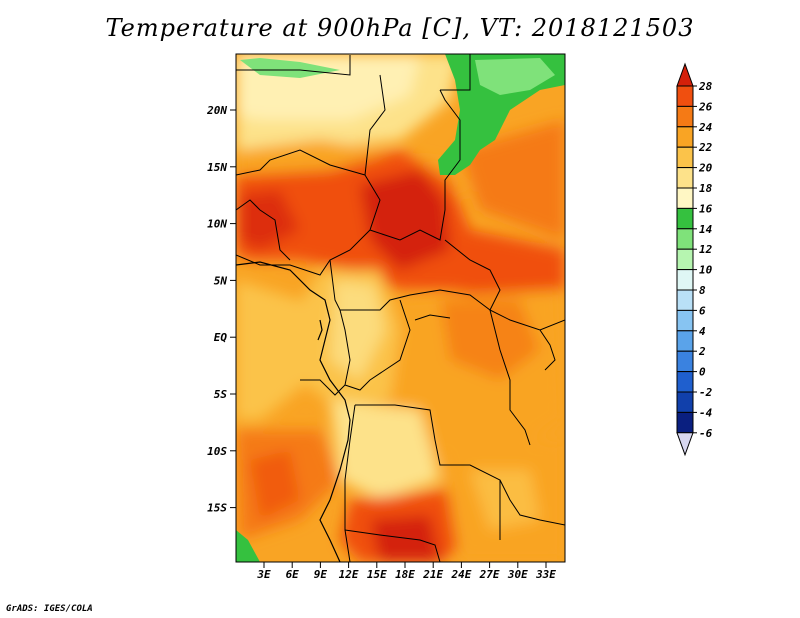 Image resolution: width=800 pixels, height=618 pixels. What do you see at coordinates (217, 224) in the screenshot?
I see `lat-label: 10N` at bounding box center [217, 224].